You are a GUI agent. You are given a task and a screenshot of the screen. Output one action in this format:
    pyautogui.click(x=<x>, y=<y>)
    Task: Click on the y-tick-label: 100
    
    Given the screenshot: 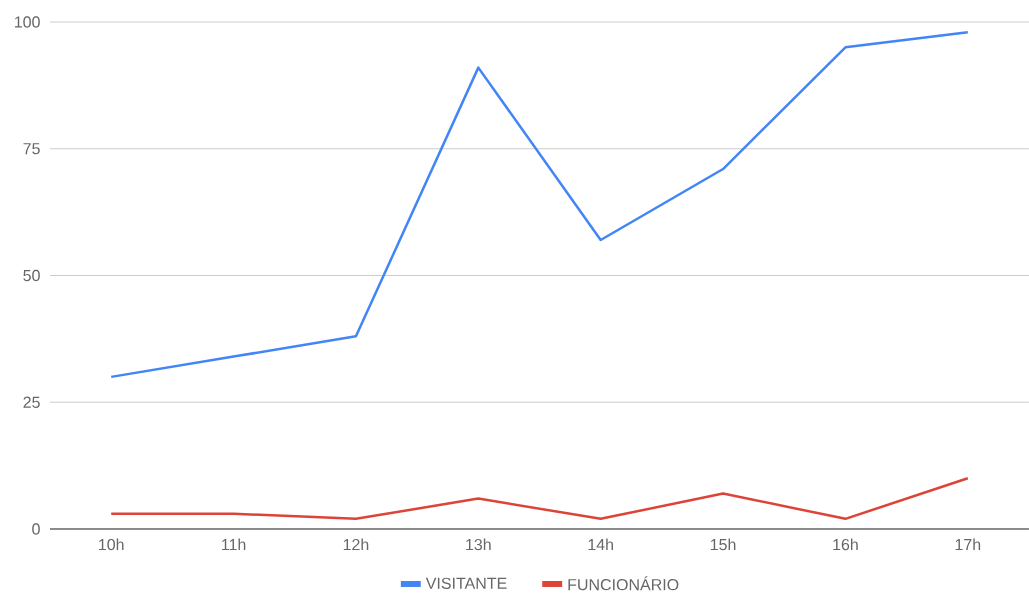 What is the action you would take?
    pyautogui.click(x=27, y=22)
    